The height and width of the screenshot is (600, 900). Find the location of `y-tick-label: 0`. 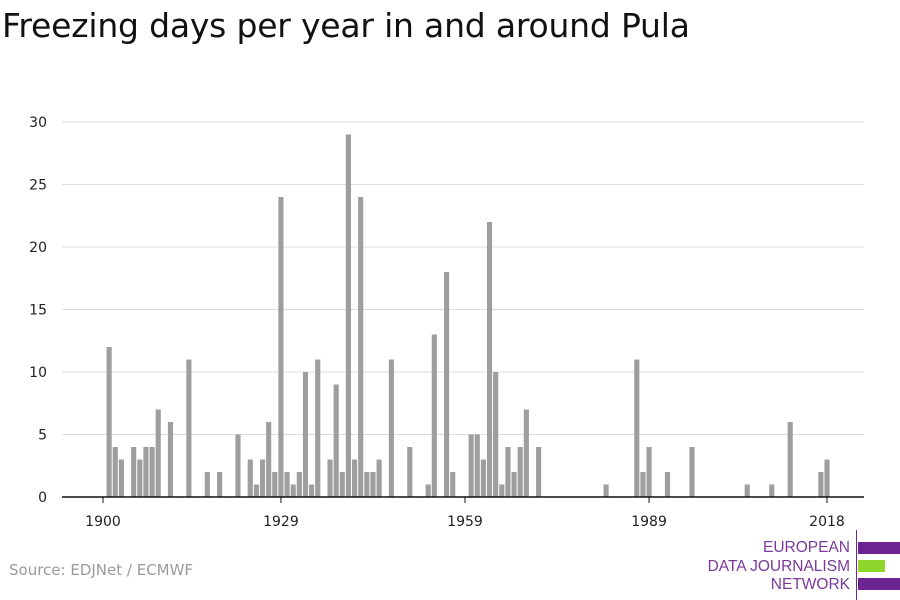

y-tick-label: 0 is located at coordinates (42, 498).